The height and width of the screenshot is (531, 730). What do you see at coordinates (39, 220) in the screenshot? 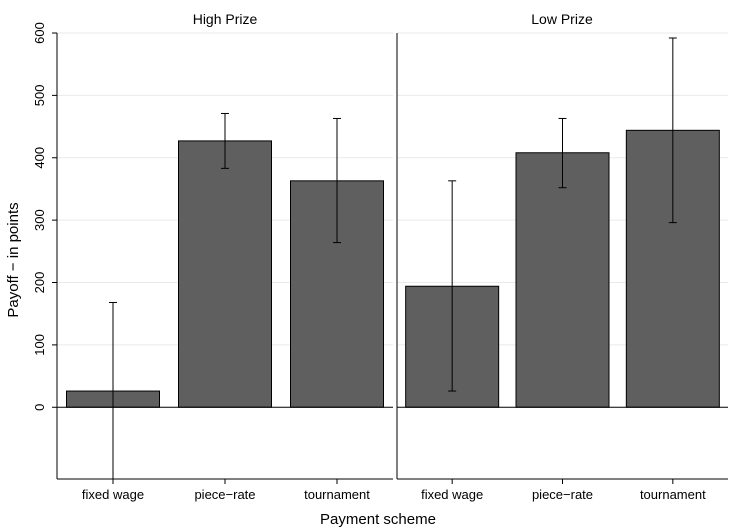
I see `y-tick-label-300: 300` at bounding box center [39, 220].